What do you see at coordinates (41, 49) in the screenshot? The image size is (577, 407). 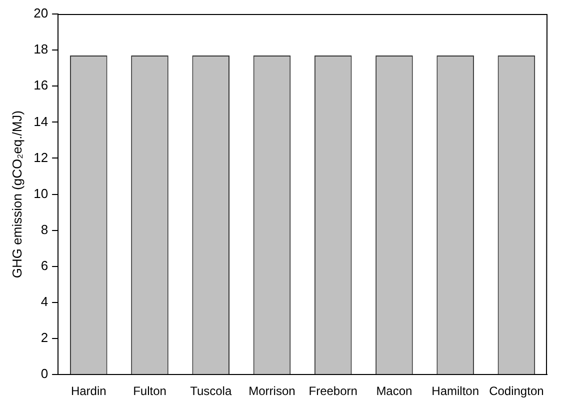 I see `y-tick-label: 18` at bounding box center [41, 49].